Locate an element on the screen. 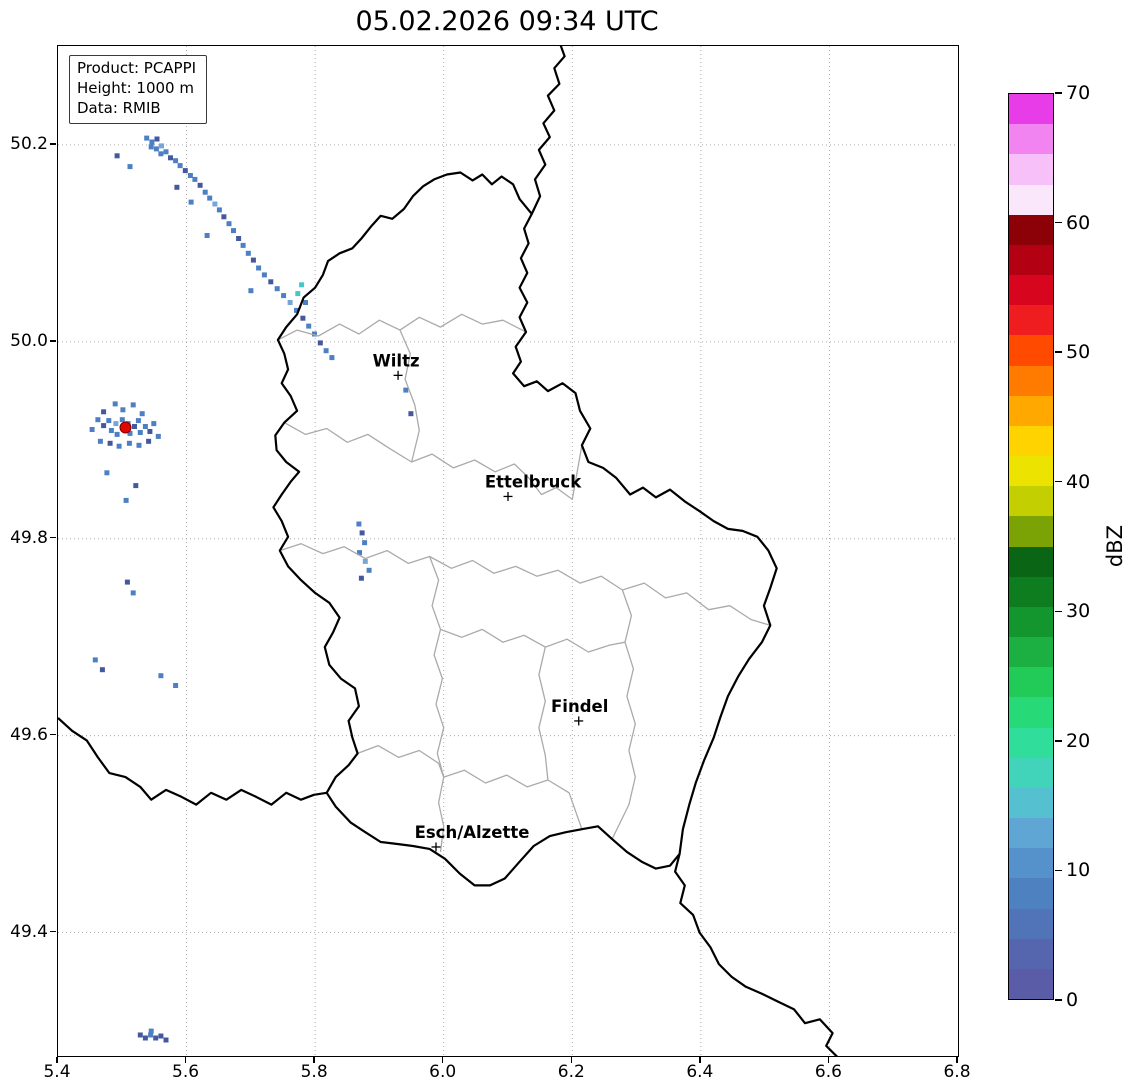  x-axis-tick-label: 6.6 is located at coordinates (828, 1072).